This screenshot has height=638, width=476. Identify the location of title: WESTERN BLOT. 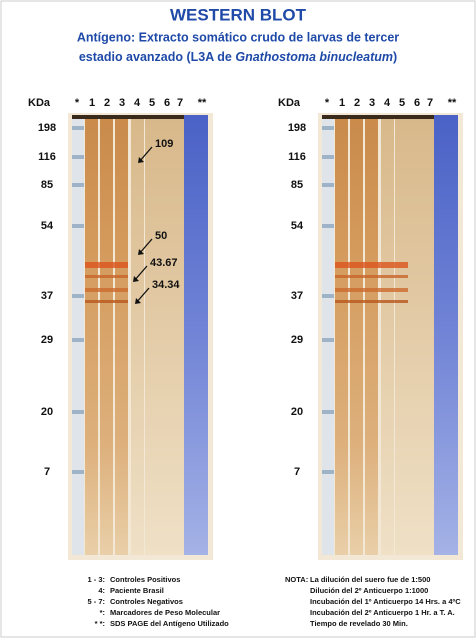
(238, 14).